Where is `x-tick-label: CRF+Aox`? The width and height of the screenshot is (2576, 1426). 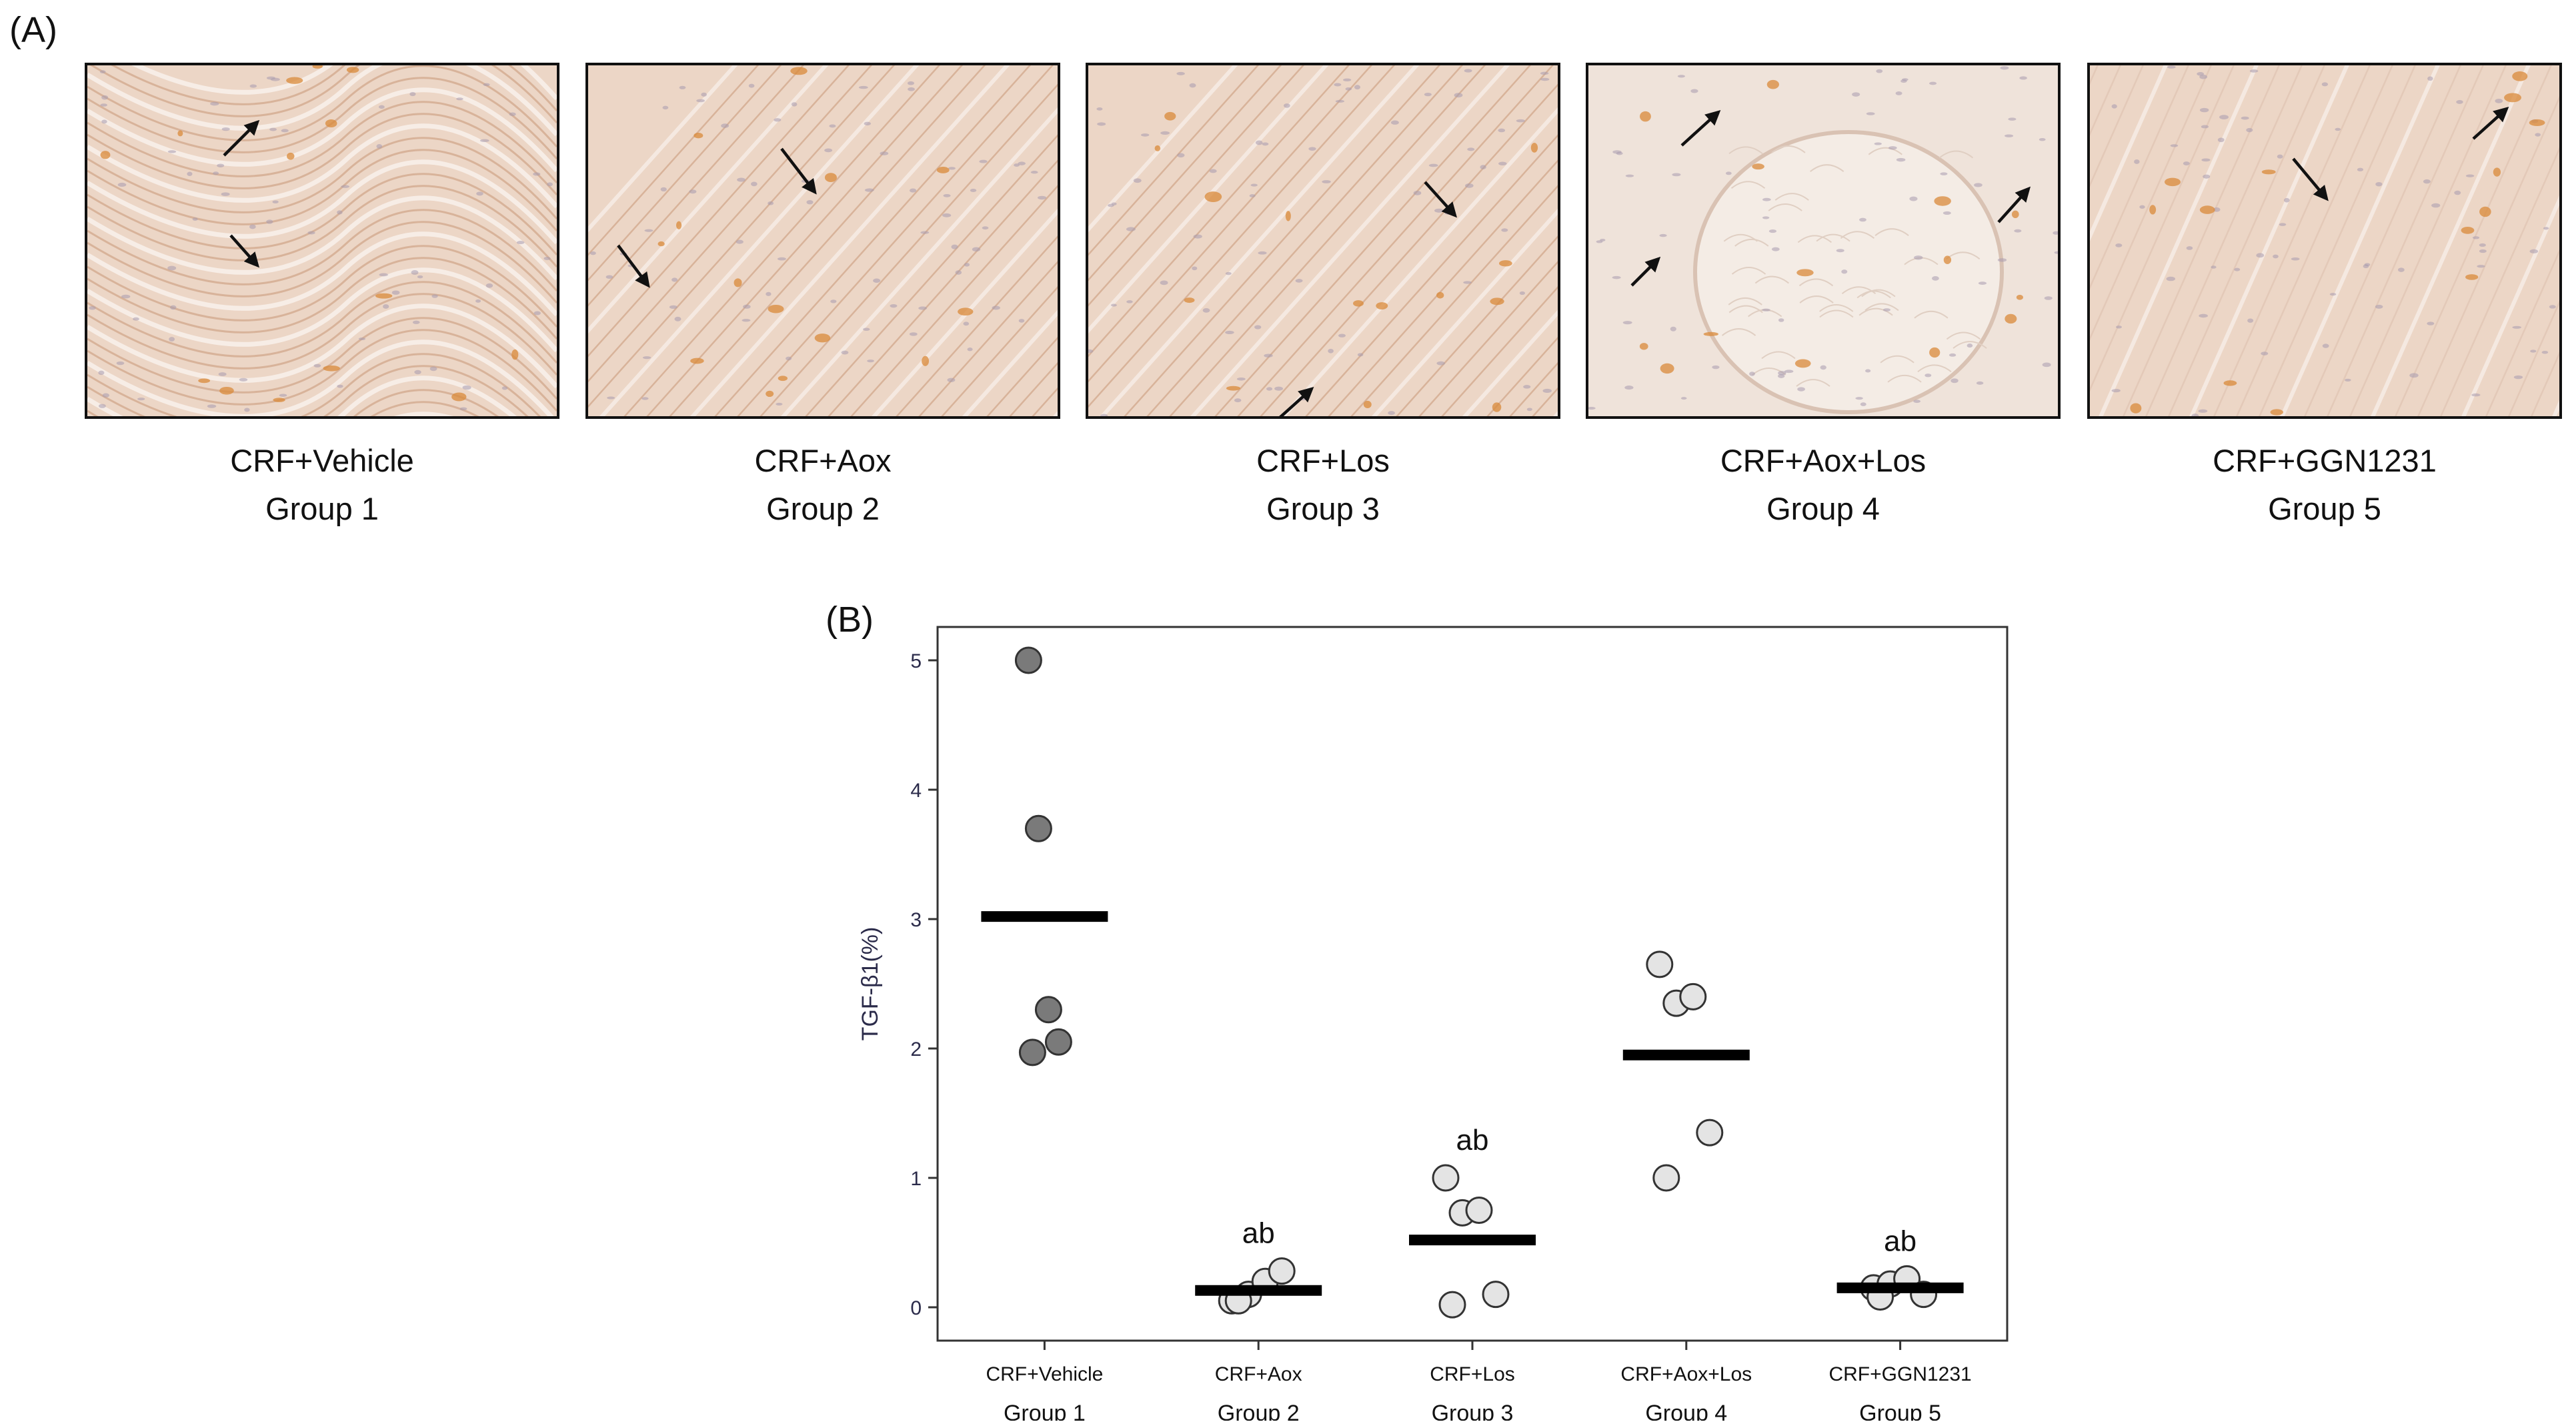
x-tick-label: CRF+Aox is located at coordinates (1258, 1374).